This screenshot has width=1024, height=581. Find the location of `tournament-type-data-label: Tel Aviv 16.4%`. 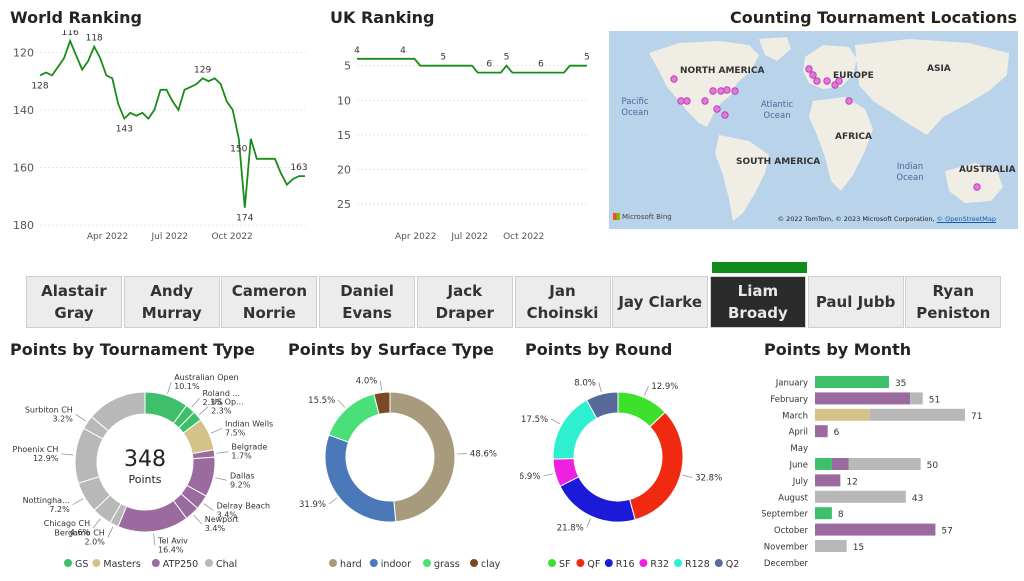

tournament-type-data-label: Tel Aviv 16.4% is located at coordinates (172, 545).